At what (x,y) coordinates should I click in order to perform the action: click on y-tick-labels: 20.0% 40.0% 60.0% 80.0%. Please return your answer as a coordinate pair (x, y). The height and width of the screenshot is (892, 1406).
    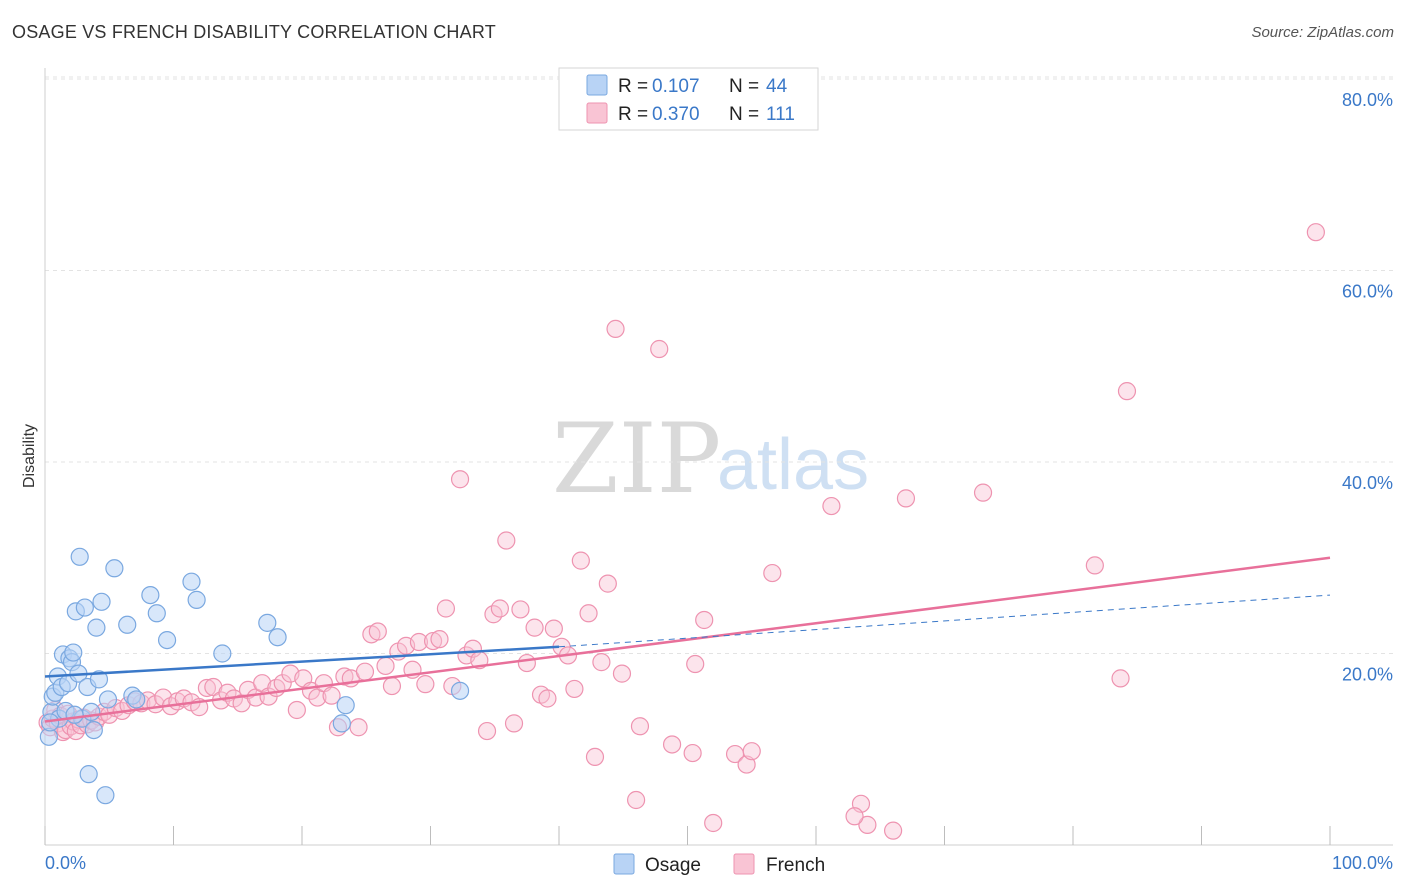
    Looking at the image, I should click on (1367, 387).